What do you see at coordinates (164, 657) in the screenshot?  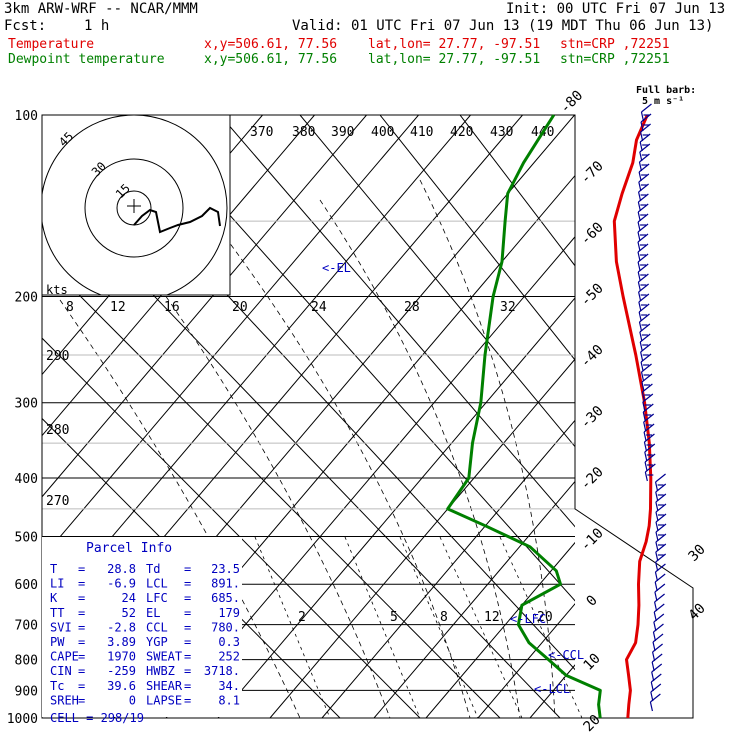 I see `parcel-key: SWEAT` at bounding box center [164, 657].